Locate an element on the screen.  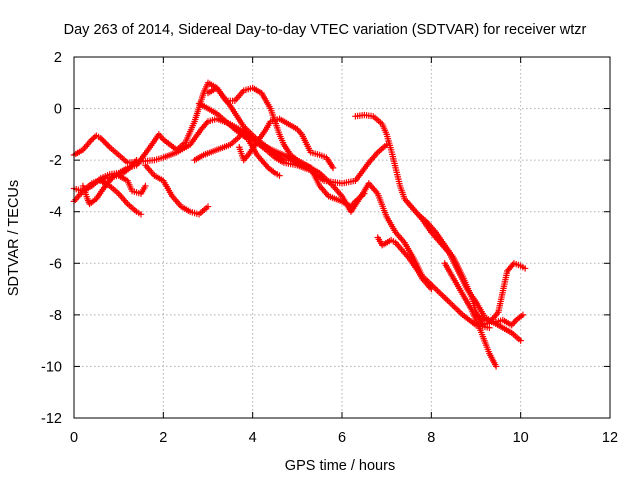
x-tick-label: 6 is located at coordinates (342, 438).